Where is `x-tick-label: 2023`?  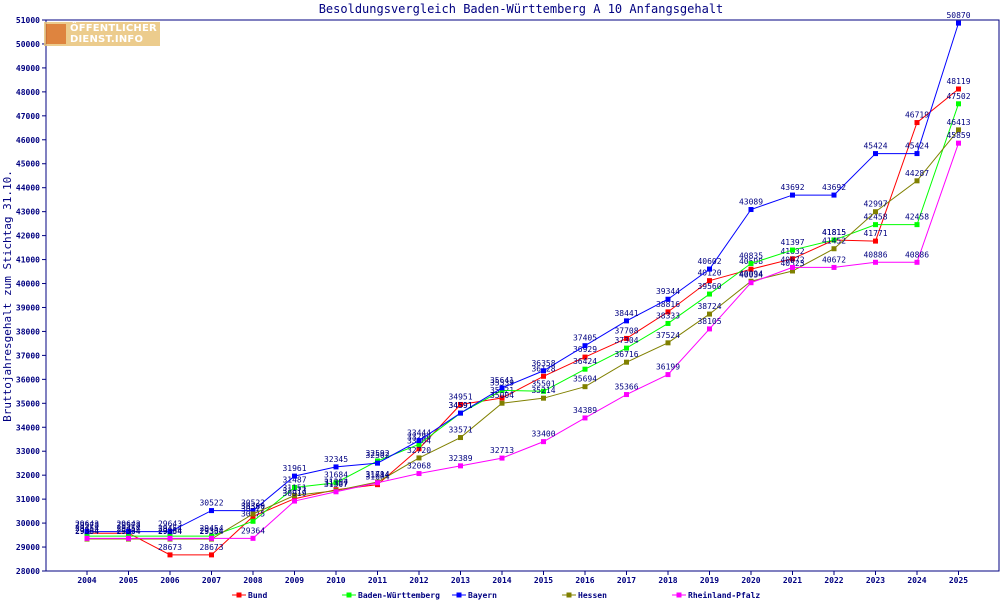 x-tick-label: 2023 is located at coordinates (875, 580).